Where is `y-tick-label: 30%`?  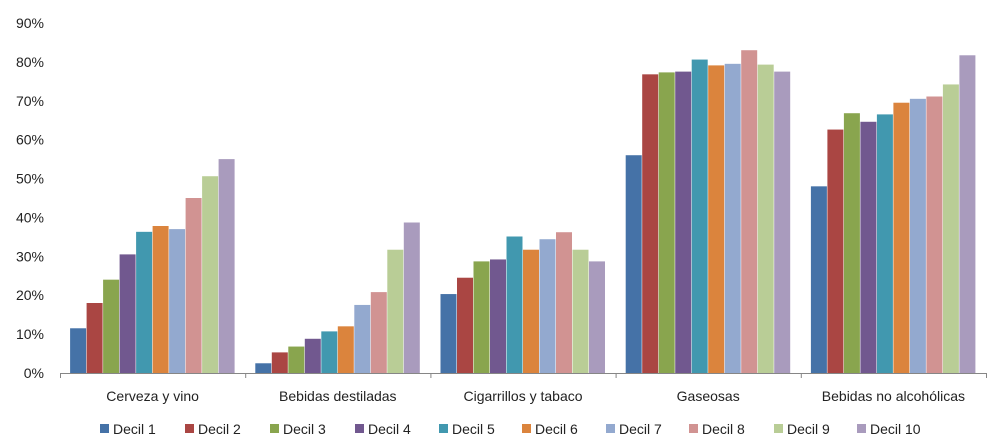
y-tick-label: 30% is located at coordinates (30, 256).